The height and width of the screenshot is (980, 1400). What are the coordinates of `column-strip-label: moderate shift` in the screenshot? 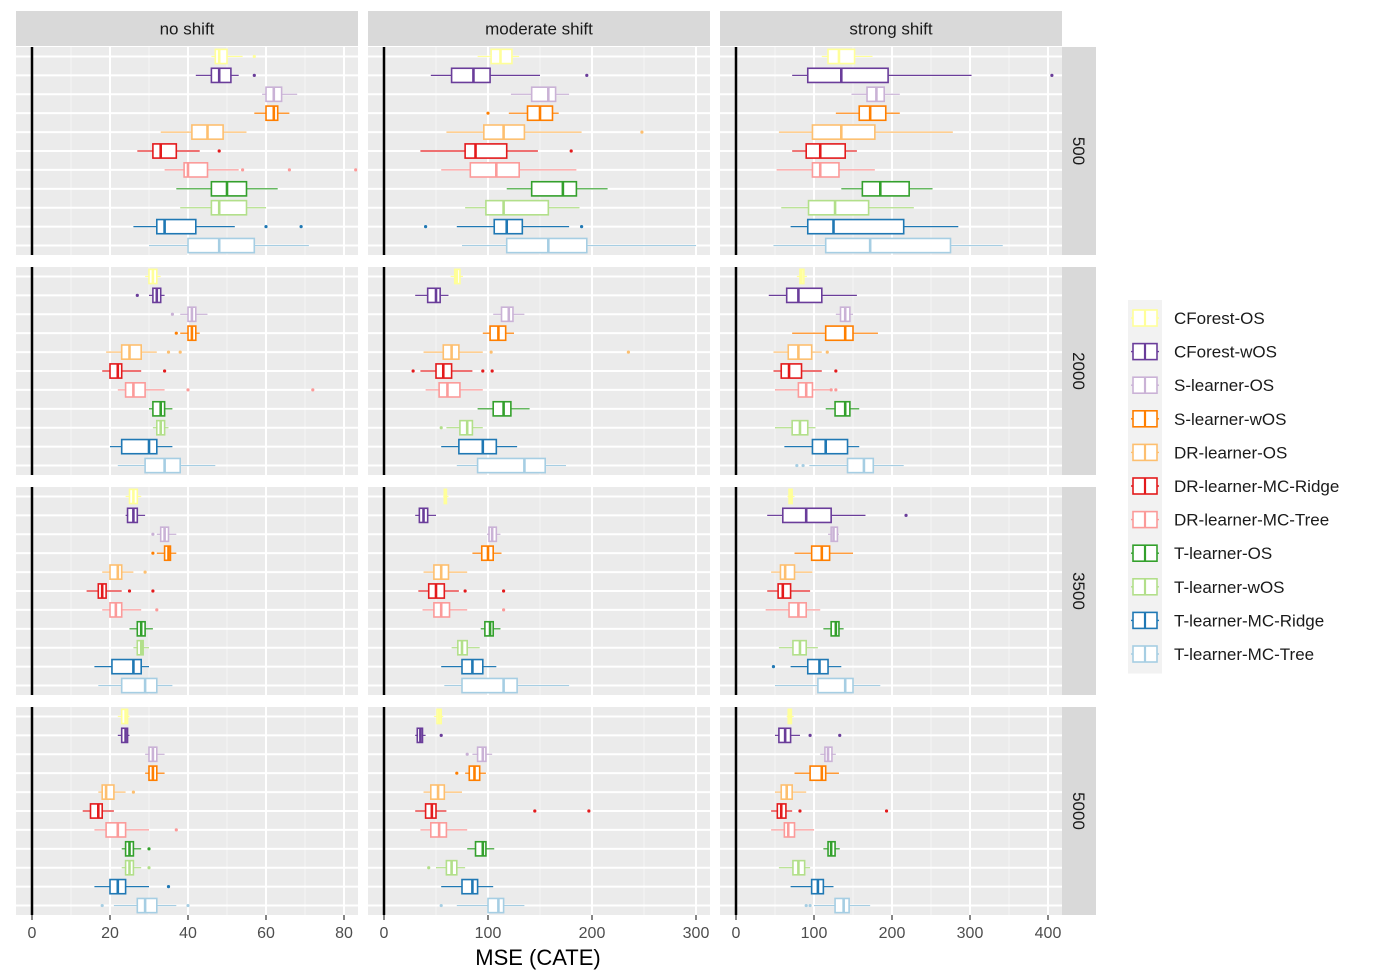 It's located at (539, 29).